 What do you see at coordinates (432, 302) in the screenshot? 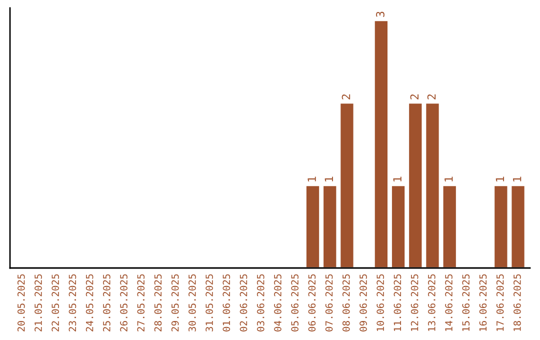
I see `x-tick-label: 13.06.2025` at bounding box center [432, 302].